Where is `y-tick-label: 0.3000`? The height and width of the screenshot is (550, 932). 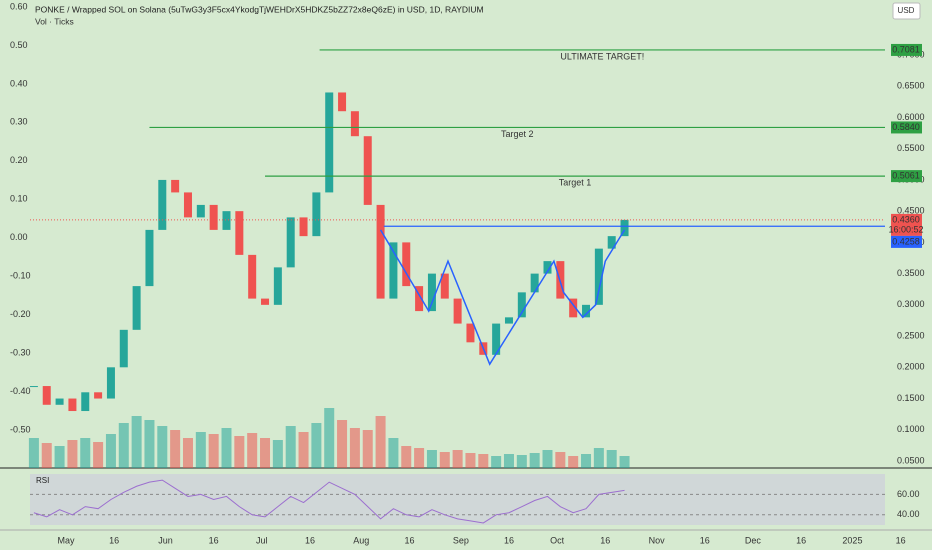 y-tick-label: 0.3000 is located at coordinates (911, 304).